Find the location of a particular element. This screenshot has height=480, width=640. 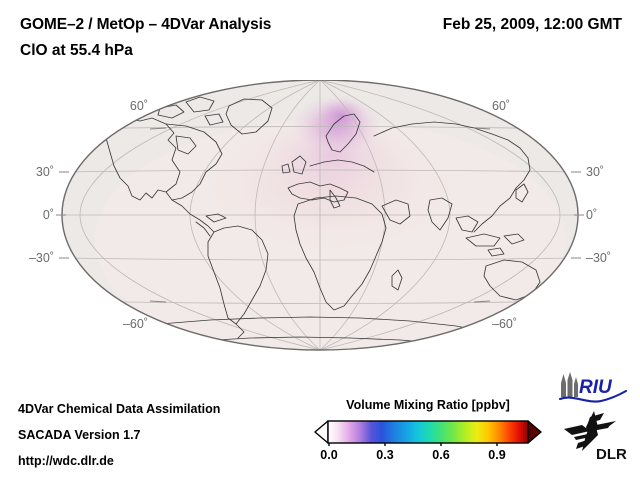

colorbar-title: Volume Mixing Ratio [ppbv] is located at coordinates (428, 405).